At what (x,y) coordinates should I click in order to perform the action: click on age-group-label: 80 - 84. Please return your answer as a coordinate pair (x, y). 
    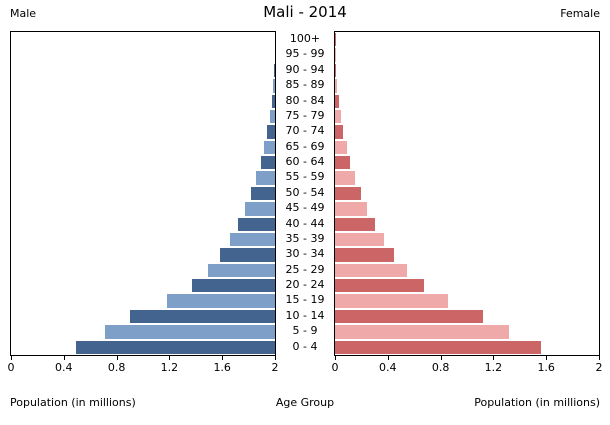
    Looking at the image, I should click on (305, 100).